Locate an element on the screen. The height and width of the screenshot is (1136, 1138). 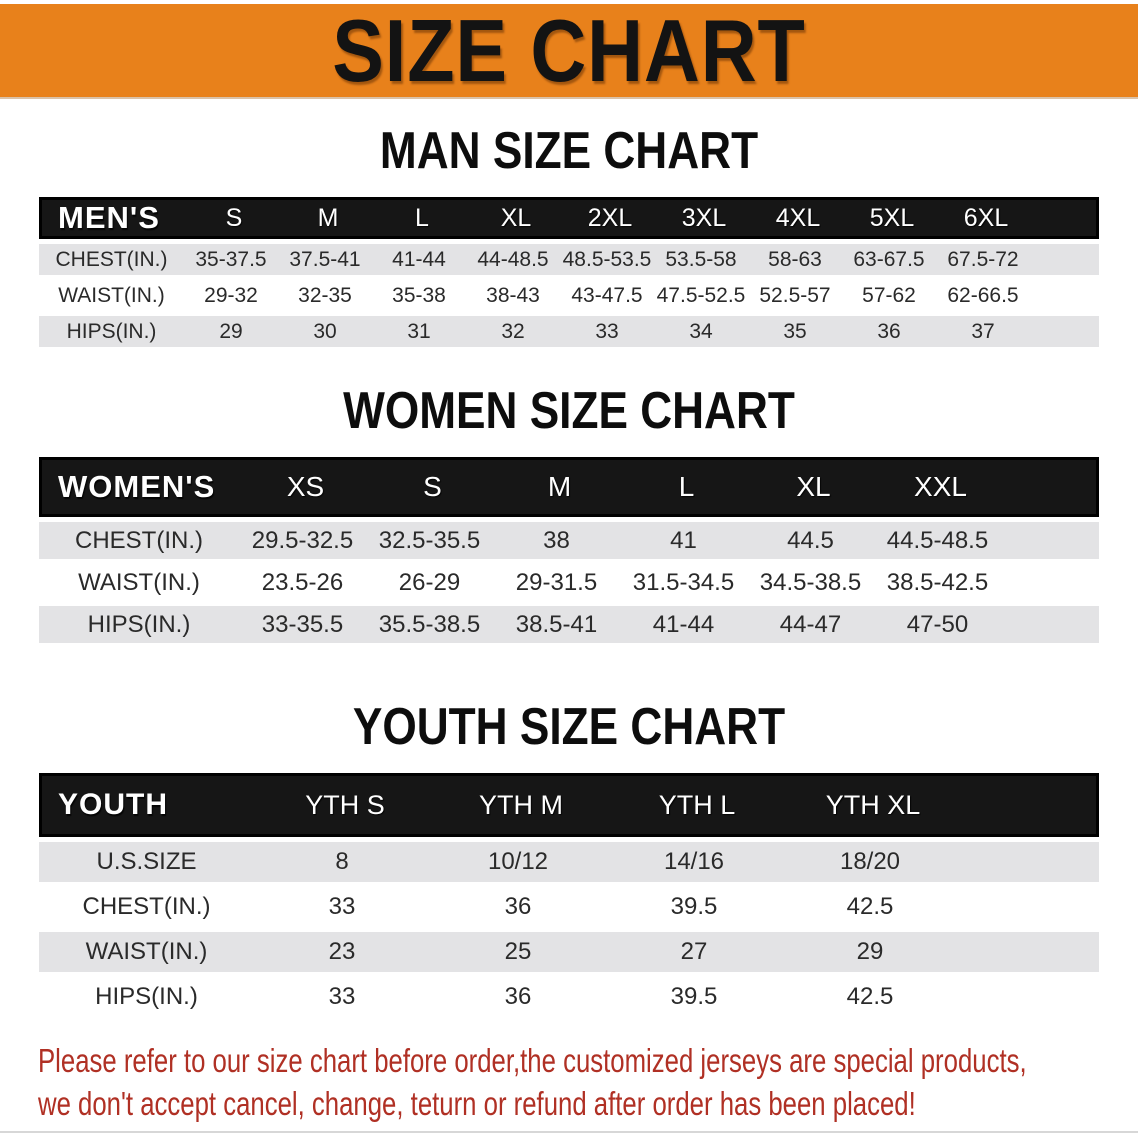
table-cell: 35-37.5 is located at coordinates (231, 259).